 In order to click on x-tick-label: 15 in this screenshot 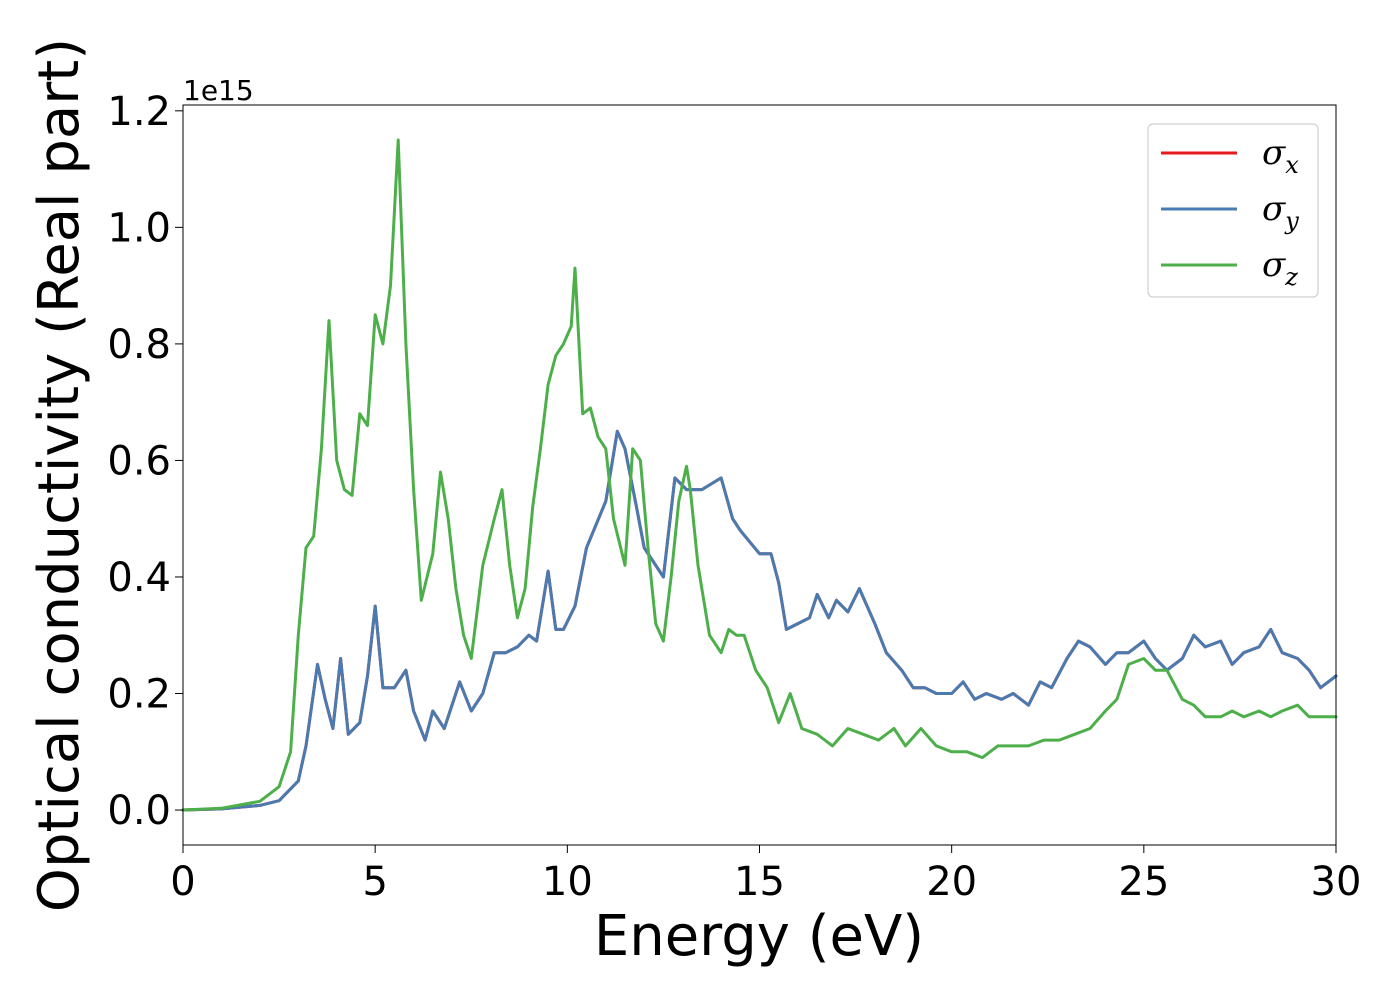, I will do `click(759, 882)`.